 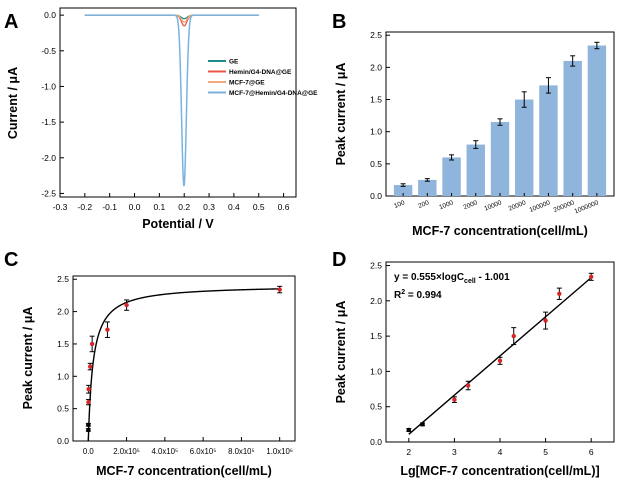 I want to click on panel-a-letter: A, so click(x=11, y=22).